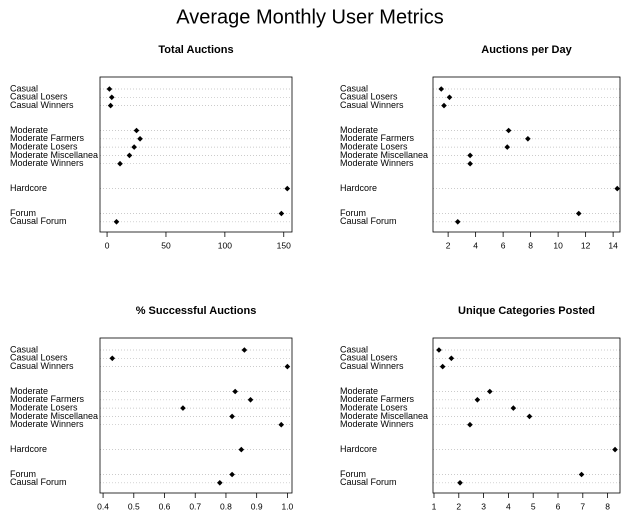 This screenshot has width=621, height=514. What do you see at coordinates (558, 245) in the screenshot?
I see `x-tick-label: 10` at bounding box center [558, 245].